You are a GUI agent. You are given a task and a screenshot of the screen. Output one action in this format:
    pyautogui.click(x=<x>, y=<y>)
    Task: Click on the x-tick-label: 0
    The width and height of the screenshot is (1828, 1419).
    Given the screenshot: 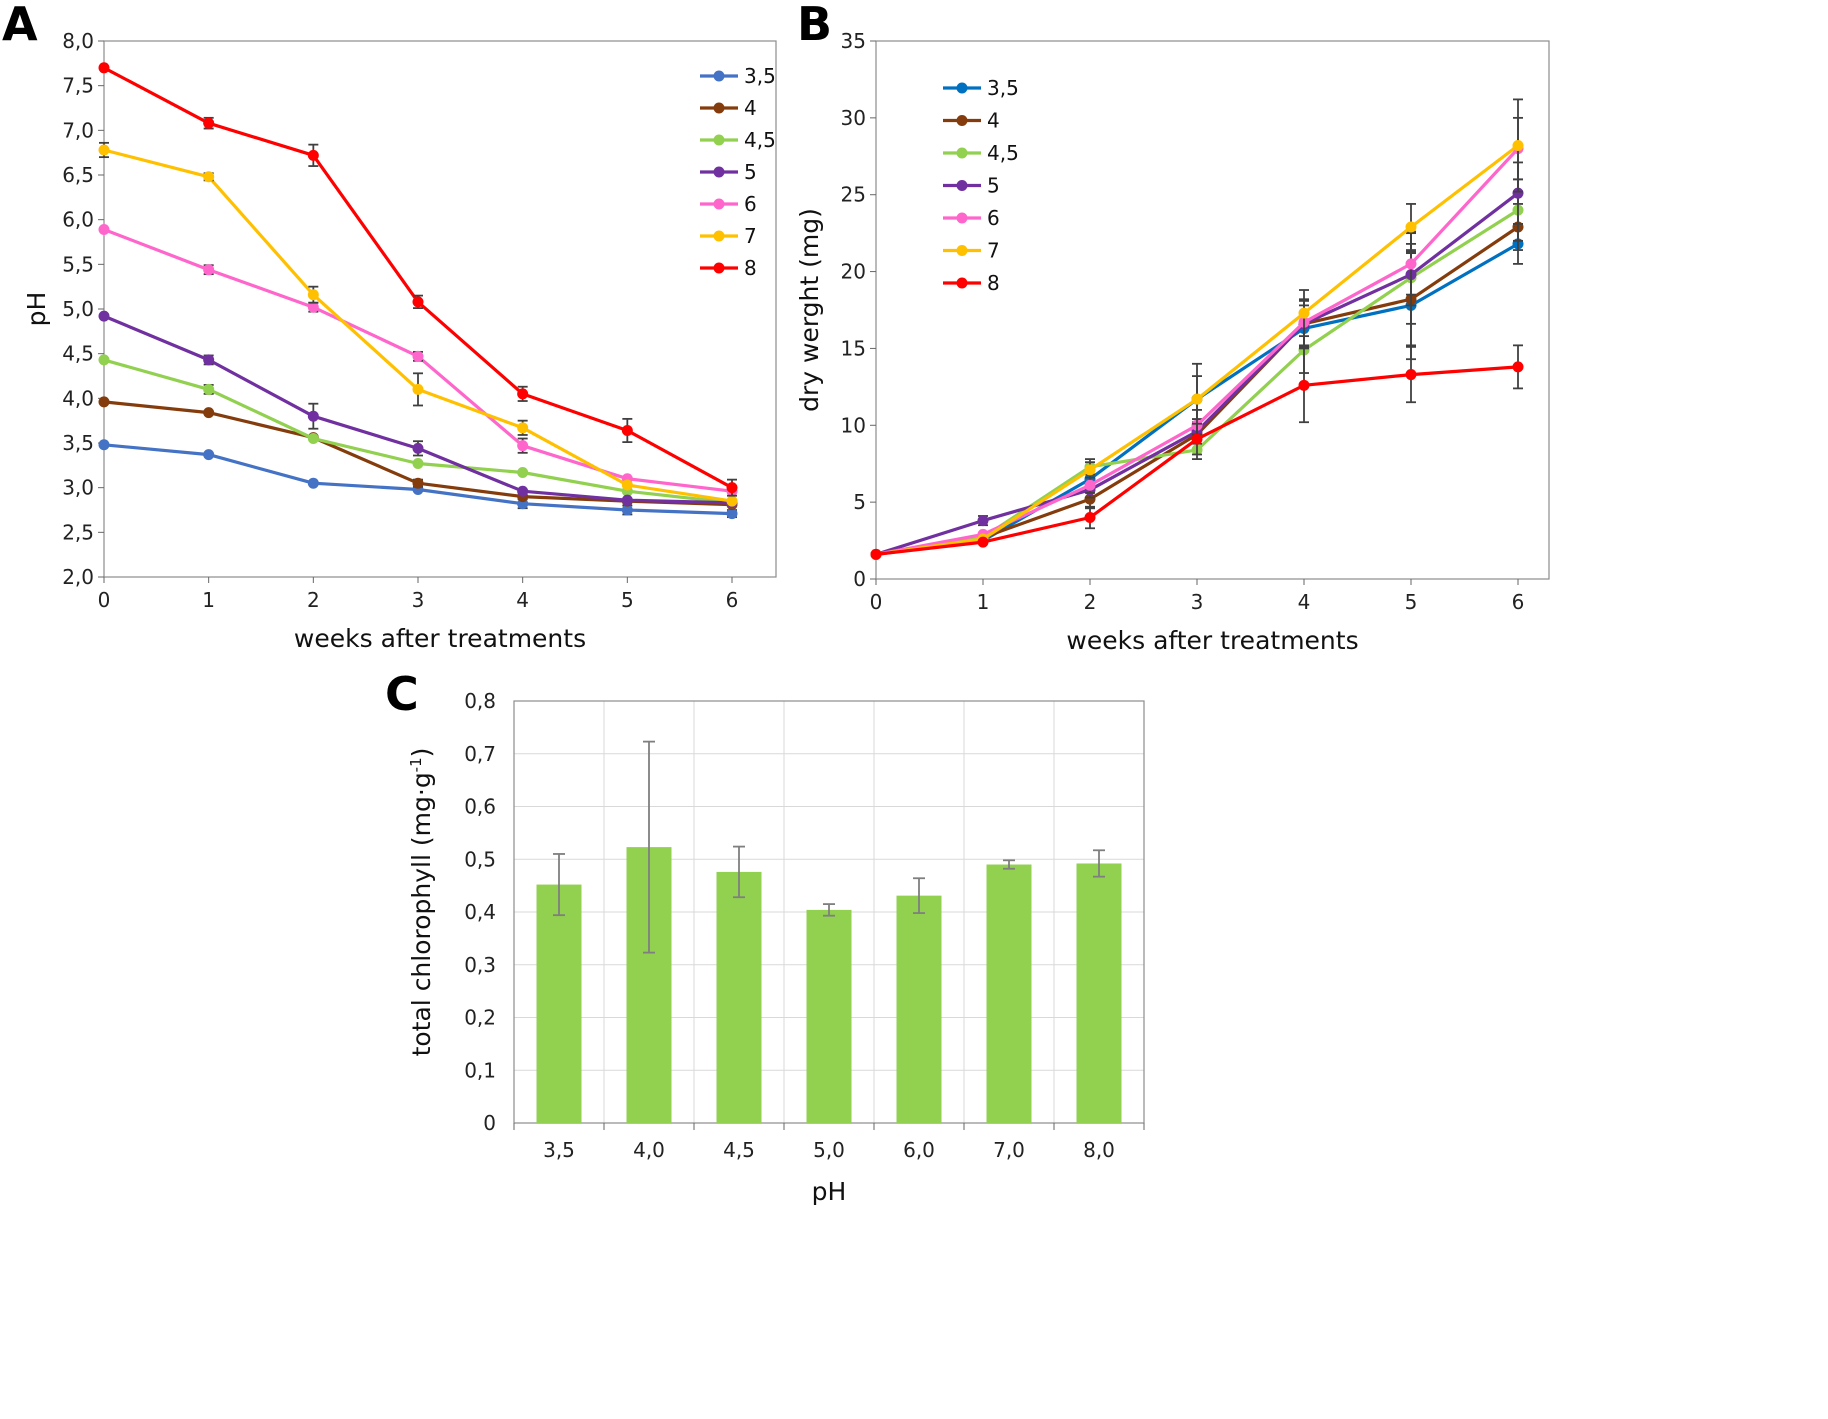 What is the action you would take?
    pyautogui.click(x=104, y=600)
    